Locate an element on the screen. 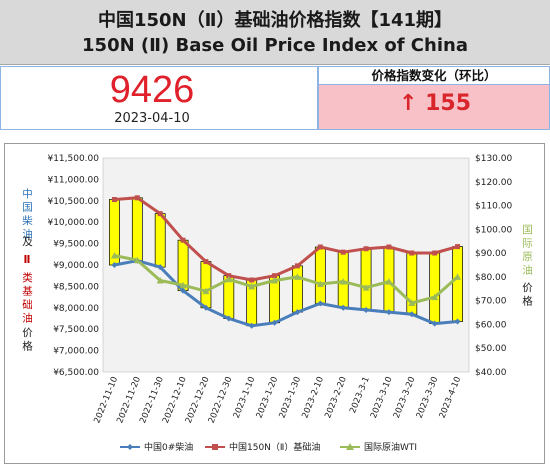  left-axis-title-and: 及 is located at coordinates (27, 241).